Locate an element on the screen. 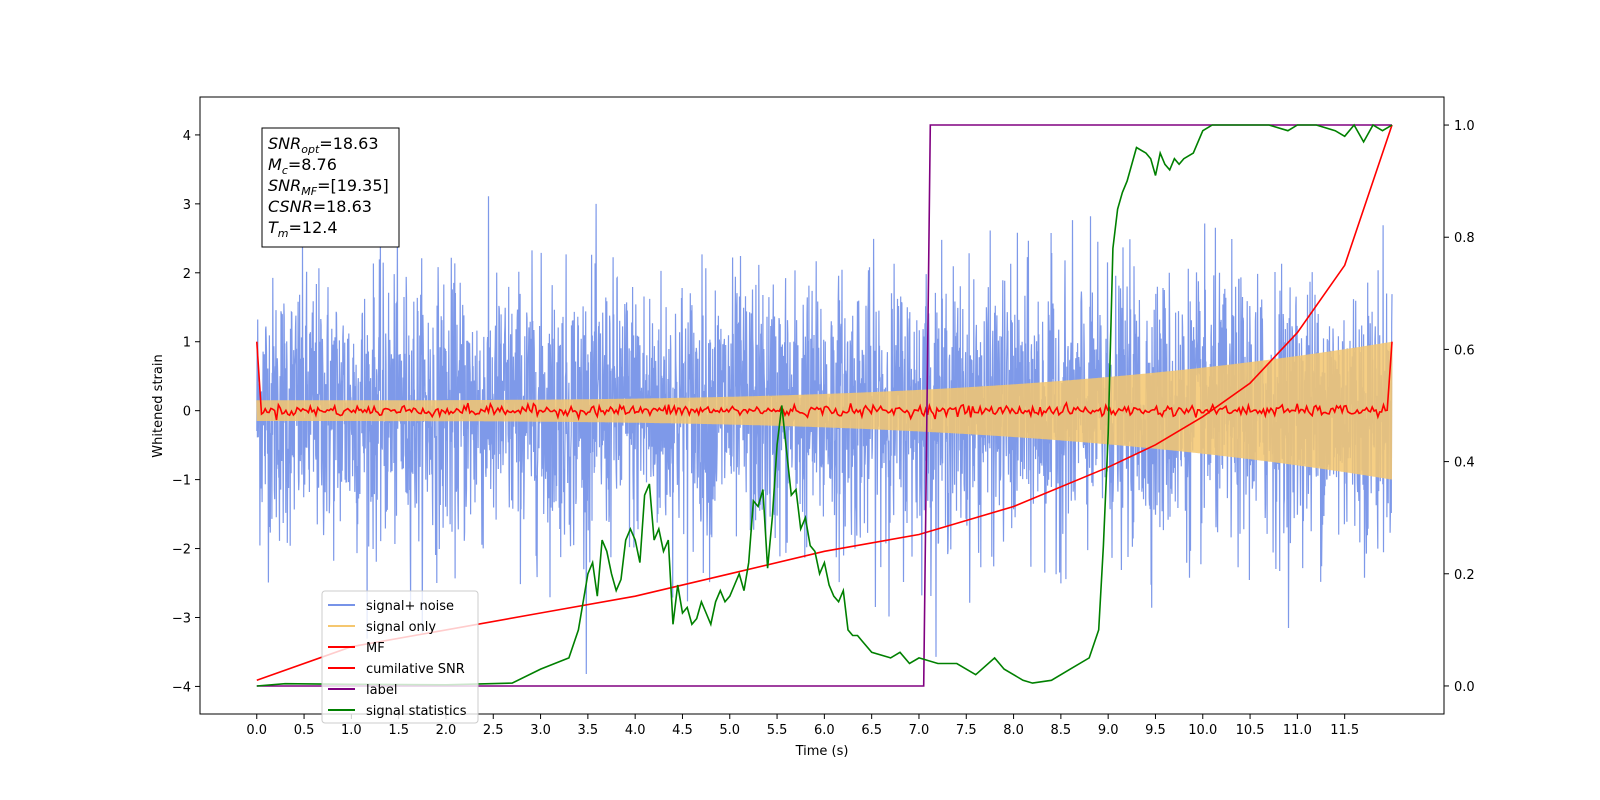 The height and width of the screenshot is (800, 1600). x-tick-label: 11.0 is located at coordinates (1297, 730).